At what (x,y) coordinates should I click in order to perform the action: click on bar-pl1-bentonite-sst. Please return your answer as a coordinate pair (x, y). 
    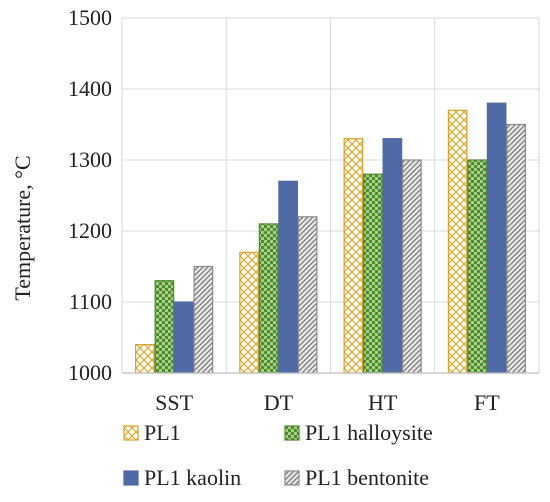
    Looking at the image, I should click on (203, 319).